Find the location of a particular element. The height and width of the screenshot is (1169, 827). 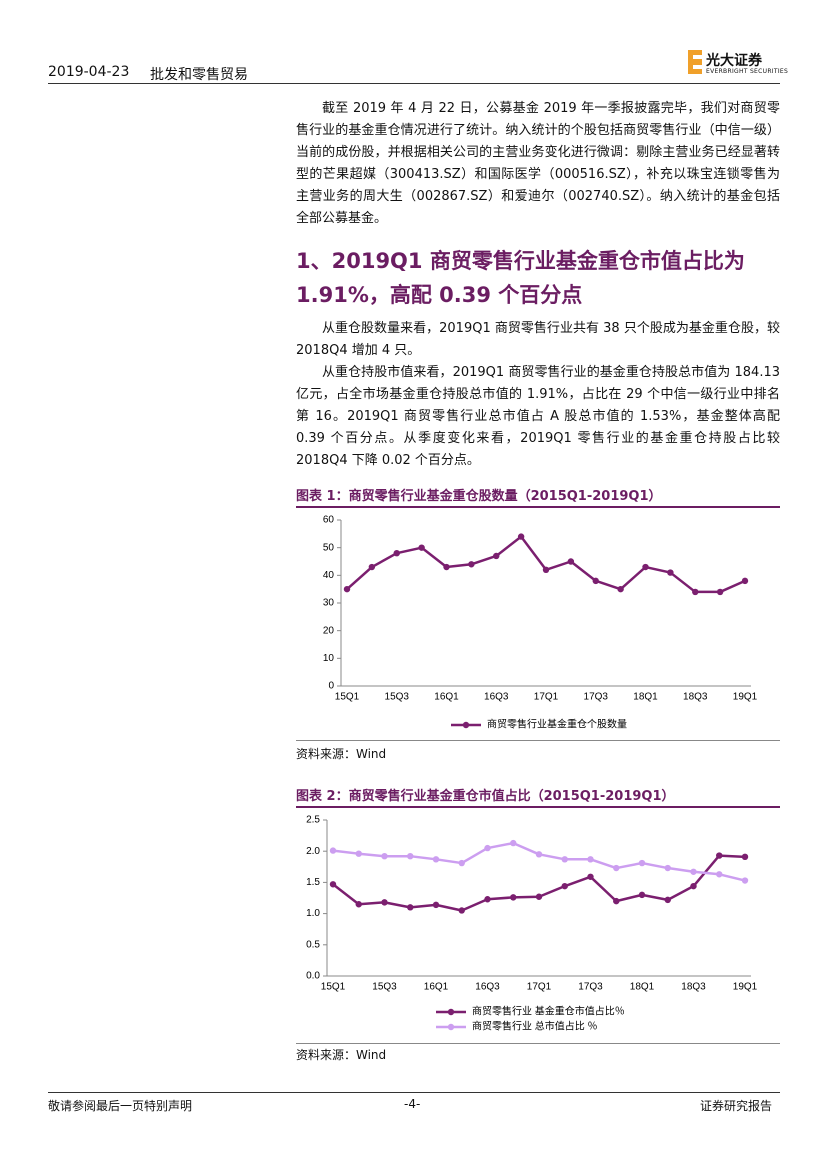

y-tick-label: 40 is located at coordinates (329, 575).